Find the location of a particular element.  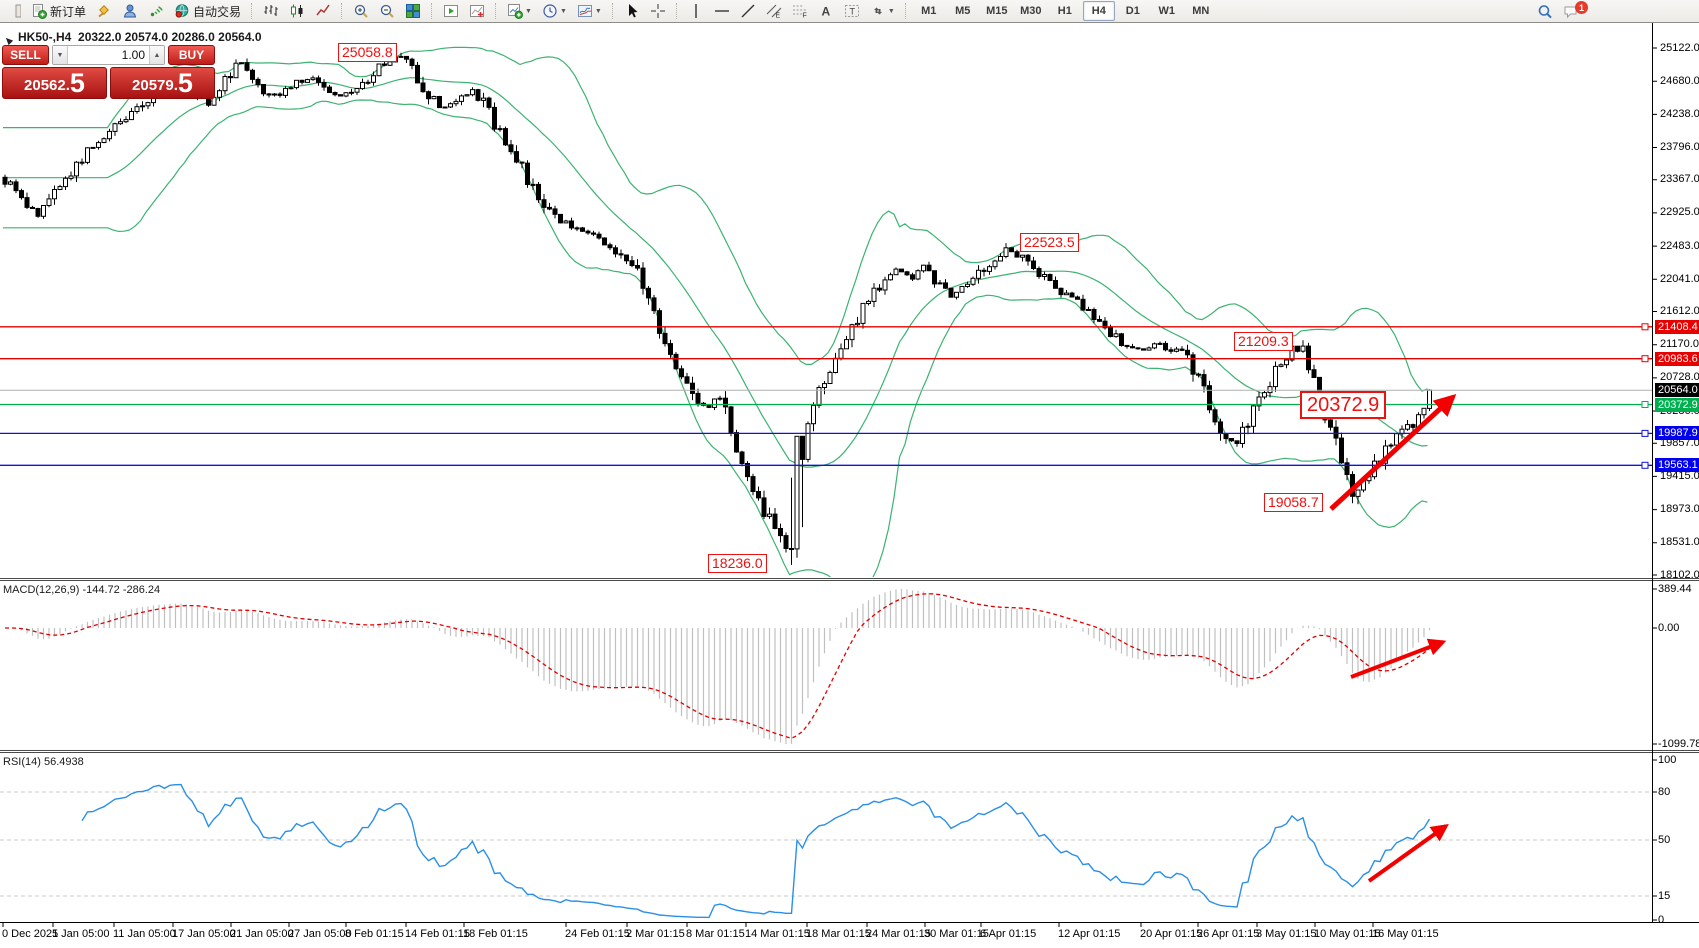

toolbar-indicator-add-button is located at coordinates (477, 11).